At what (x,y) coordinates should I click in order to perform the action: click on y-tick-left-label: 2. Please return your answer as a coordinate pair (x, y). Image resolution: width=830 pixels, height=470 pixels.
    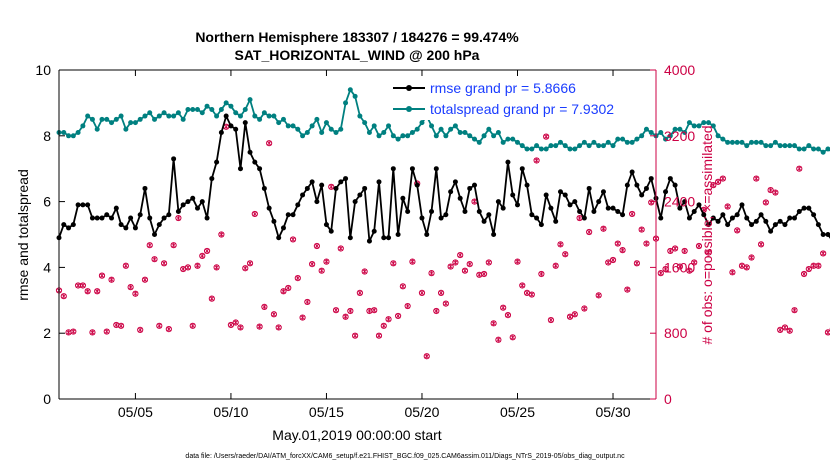
    Looking at the image, I should click on (47, 333).